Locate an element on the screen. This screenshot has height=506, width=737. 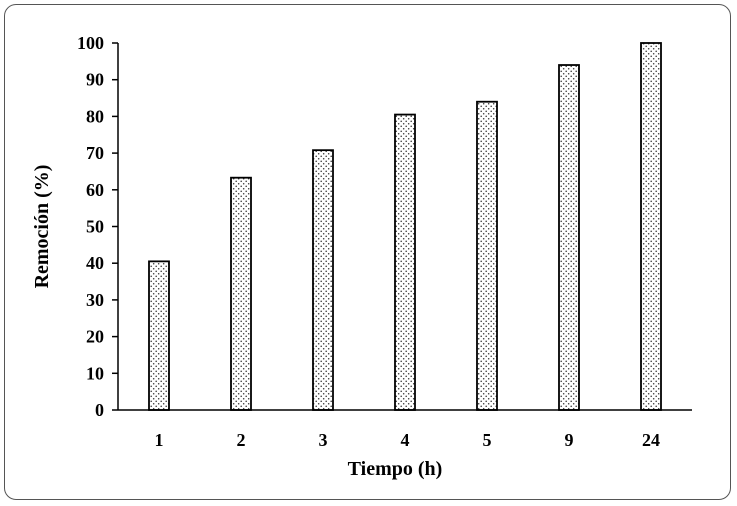
x-tick-label-3: 3 is located at coordinates (323, 440).